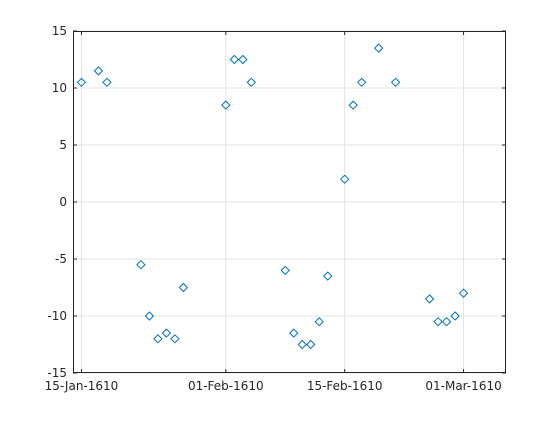 The image size is (560, 425). What do you see at coordinates (463, 386) in the screenshot?
I see `x-tick-label: 01-Mar-1610` at bounding box center [463, 386].